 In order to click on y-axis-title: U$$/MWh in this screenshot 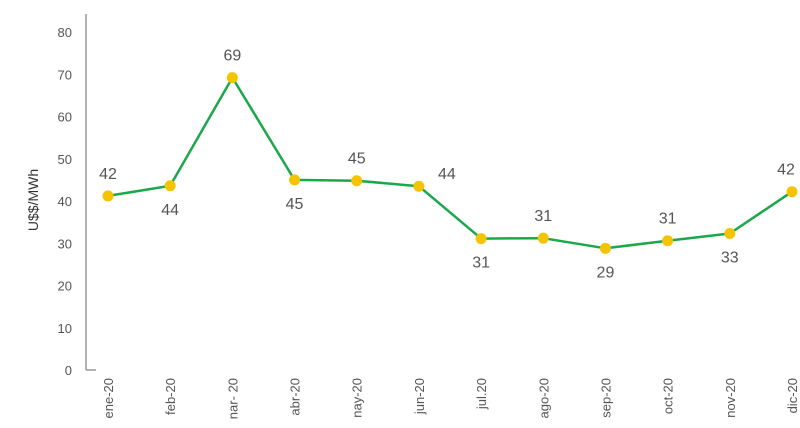, I will do `click(33, 200)`.